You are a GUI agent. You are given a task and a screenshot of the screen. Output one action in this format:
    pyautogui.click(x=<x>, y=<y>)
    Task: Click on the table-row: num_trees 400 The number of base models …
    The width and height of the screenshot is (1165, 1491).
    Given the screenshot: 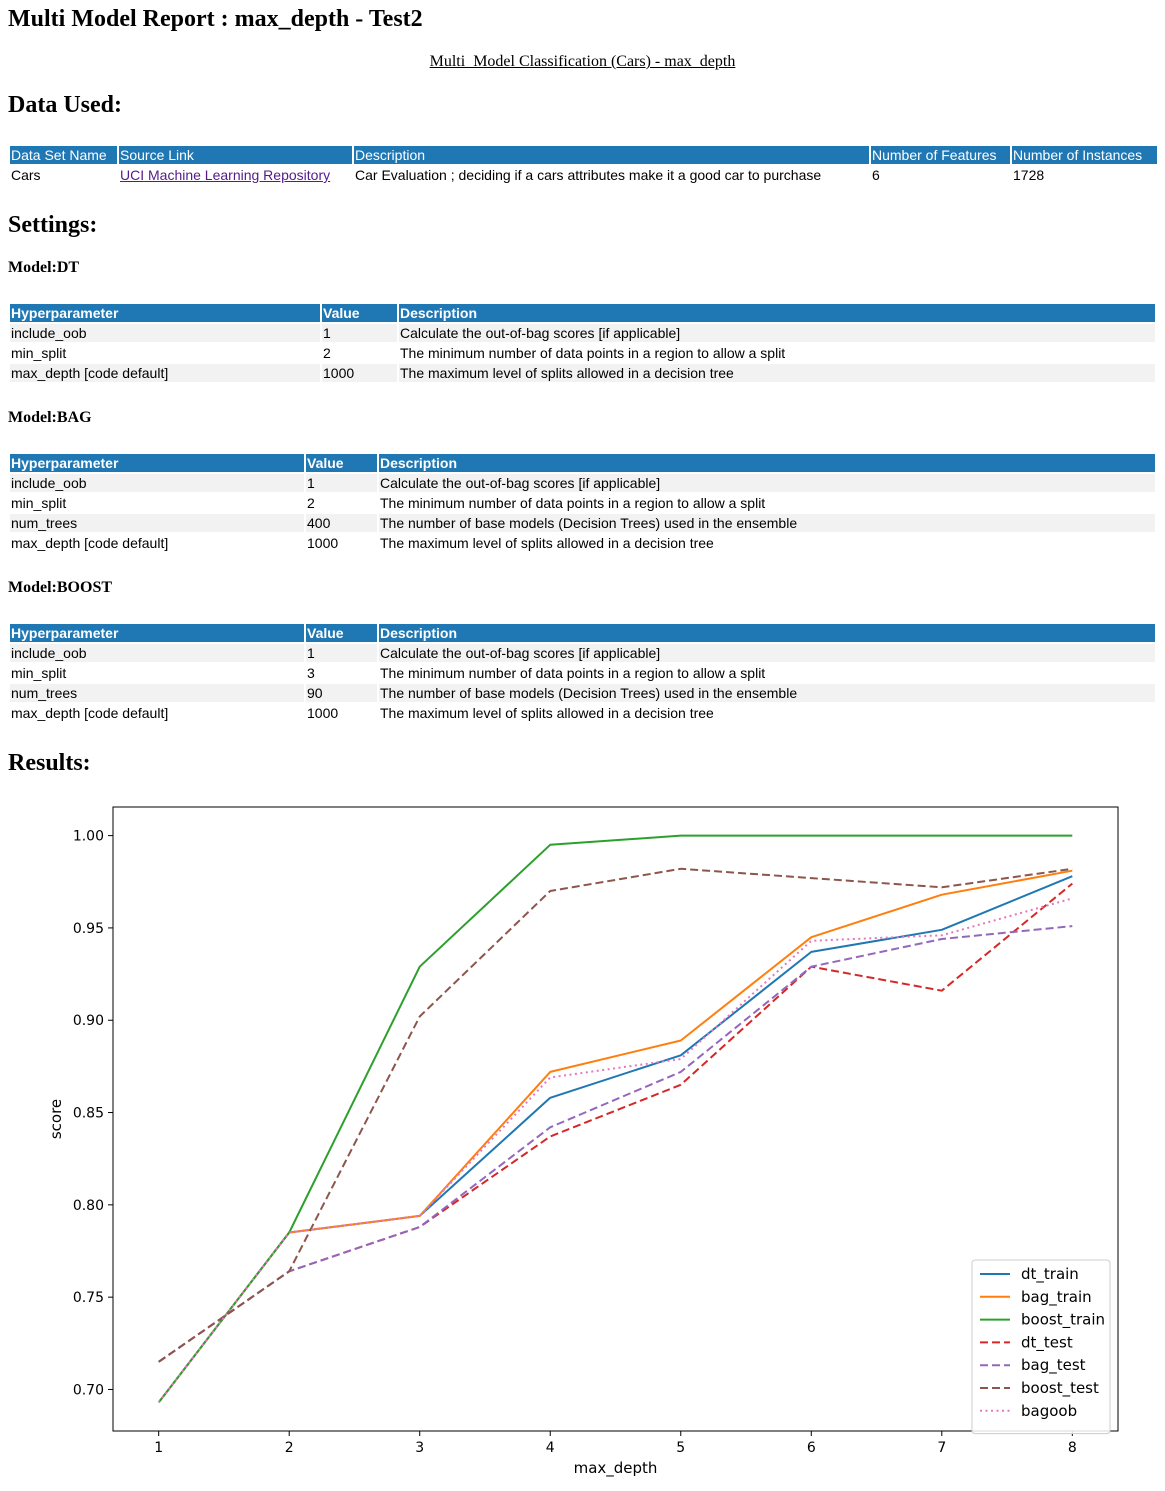 What is the action you would take?
    pyautogui.click(x=582, y=523)
    